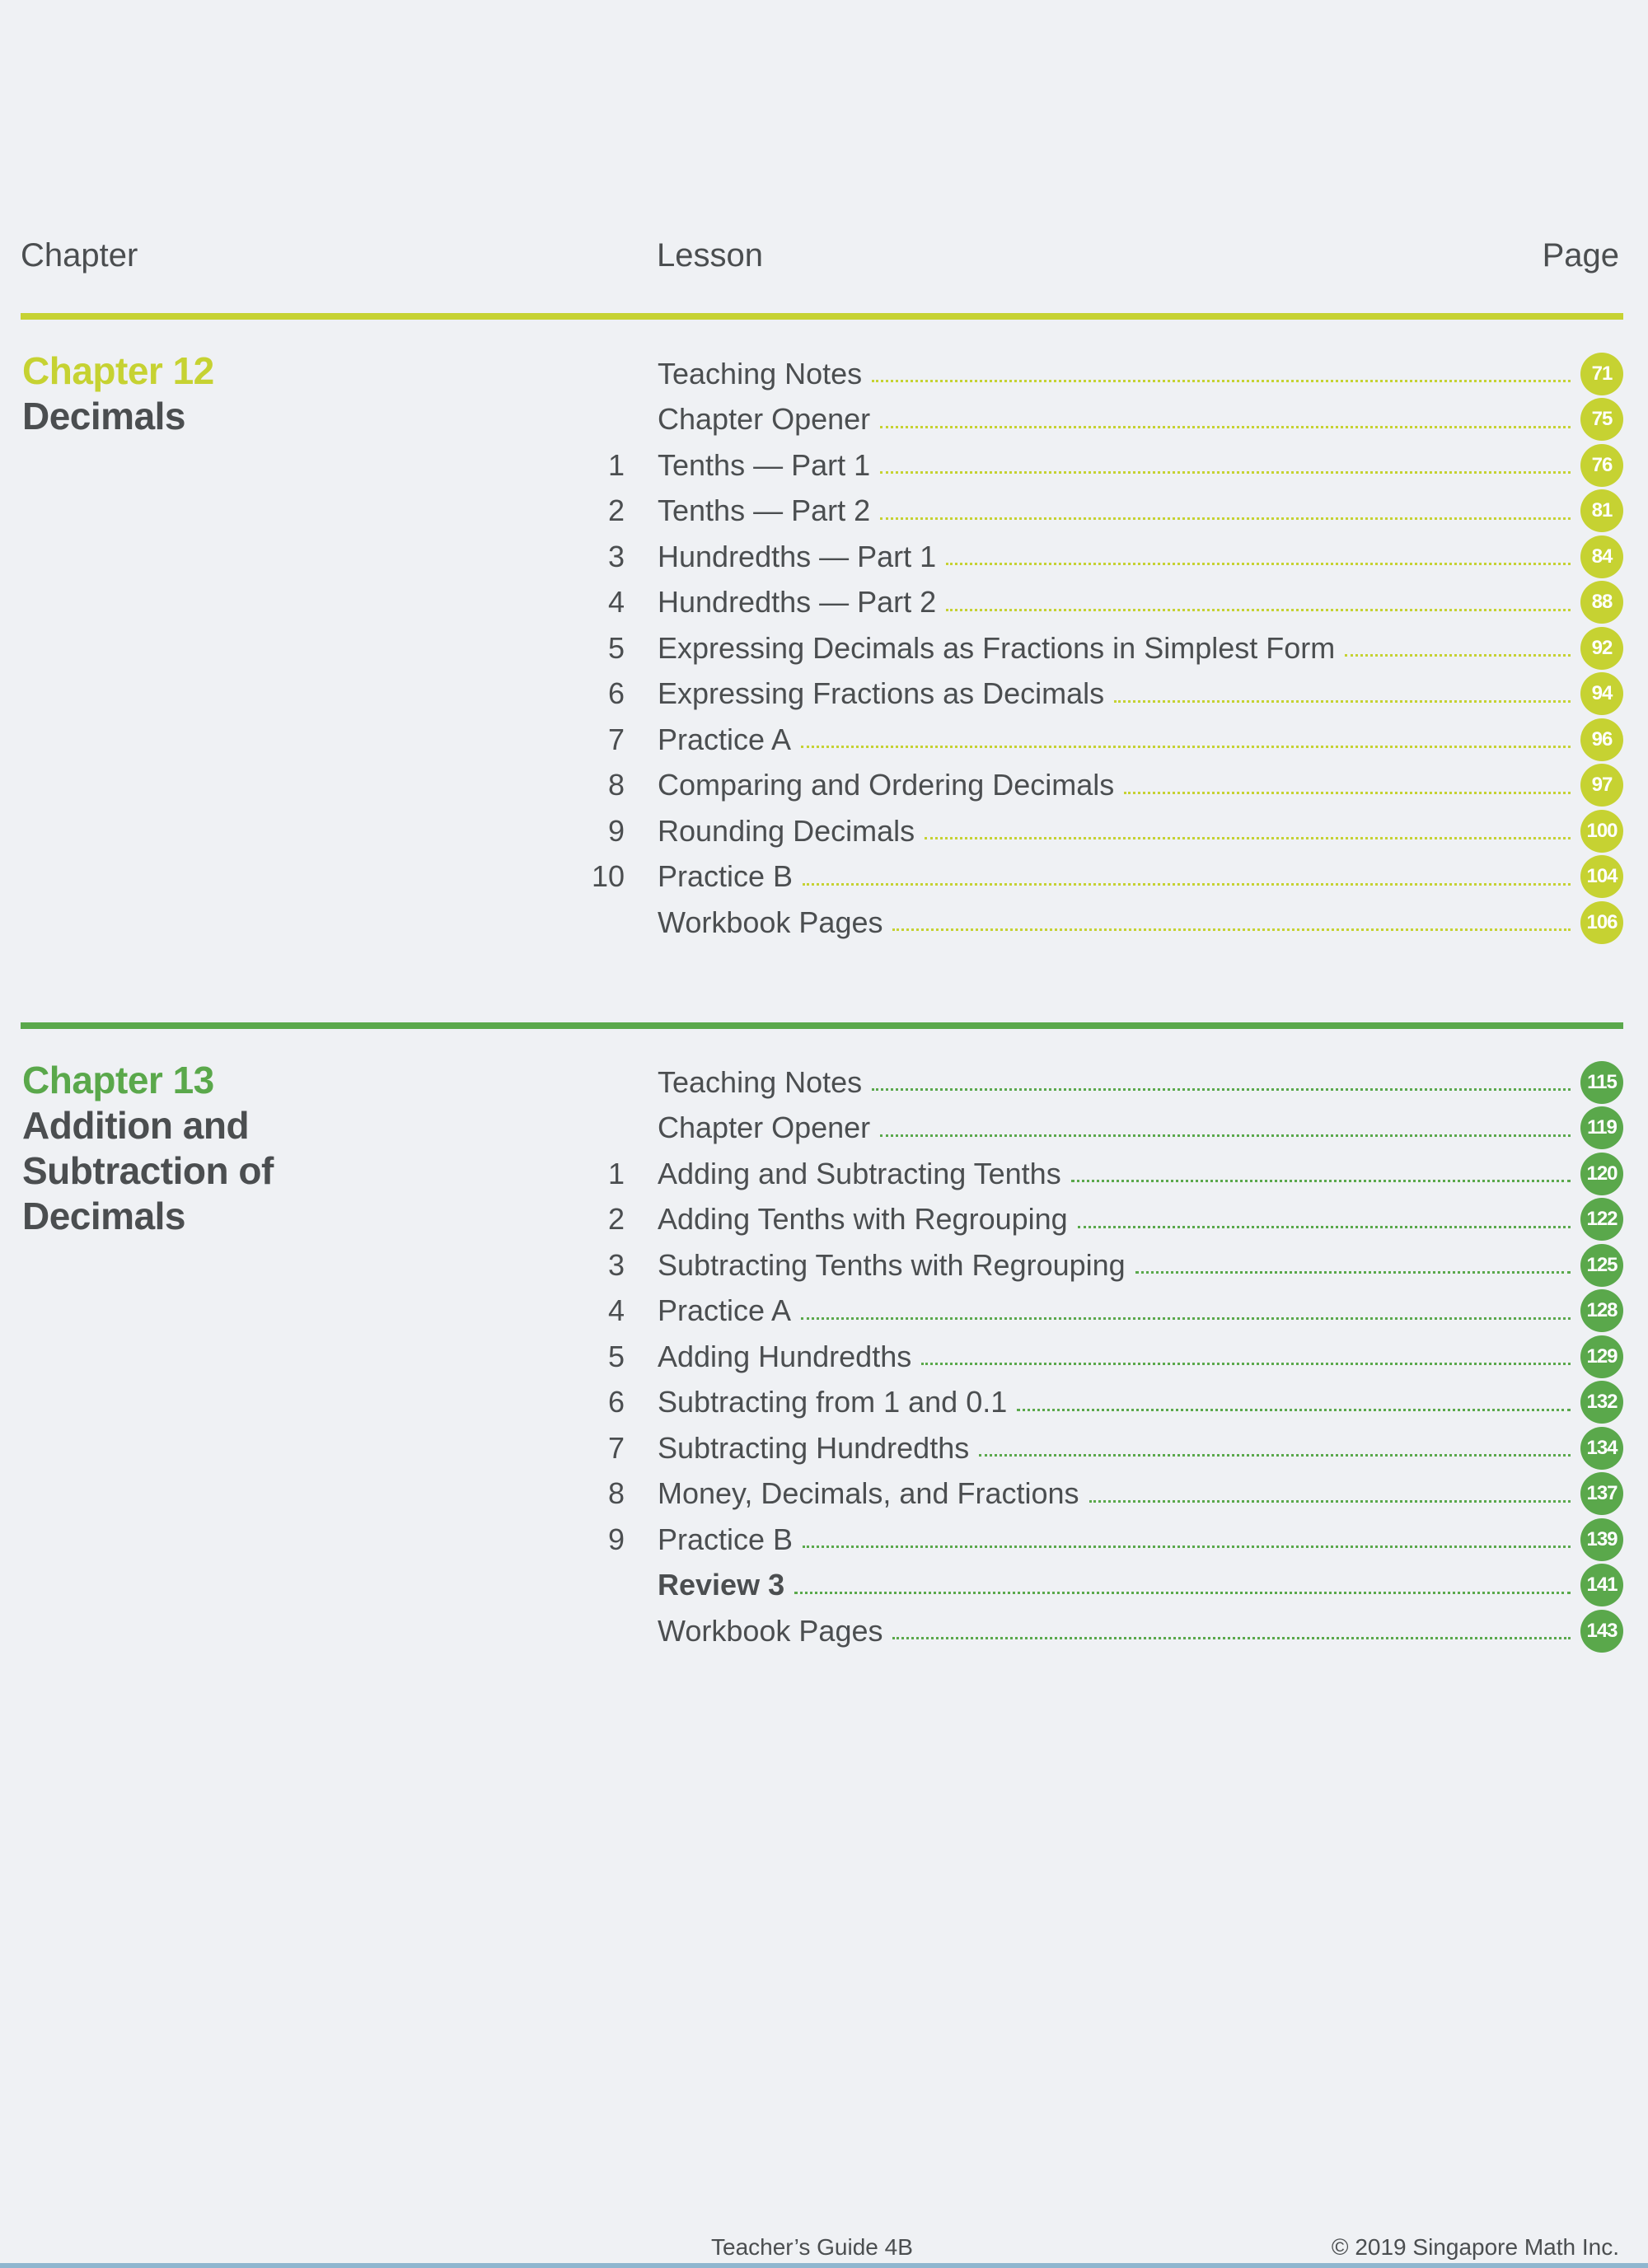 The image size is (1648, 2268). What do you see at coordinates (1601, 786) in the screenshot?
I see `page-number-badge: 97` at bounding box center [1601, 786].